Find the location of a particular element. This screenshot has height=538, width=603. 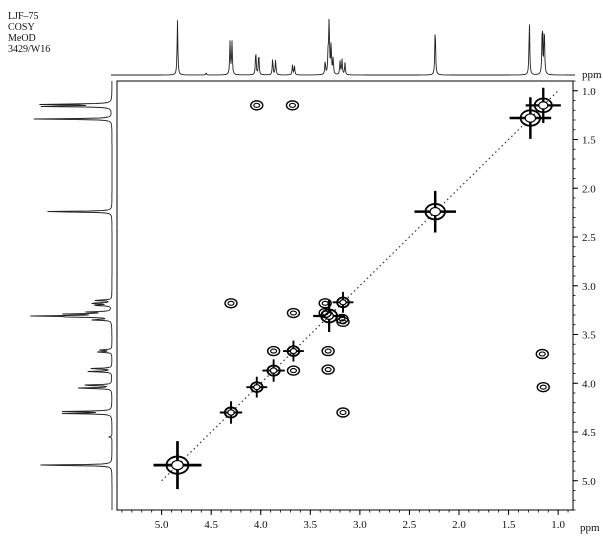

header-line-4: 3429/W16 is located at coordinates (29, 49).